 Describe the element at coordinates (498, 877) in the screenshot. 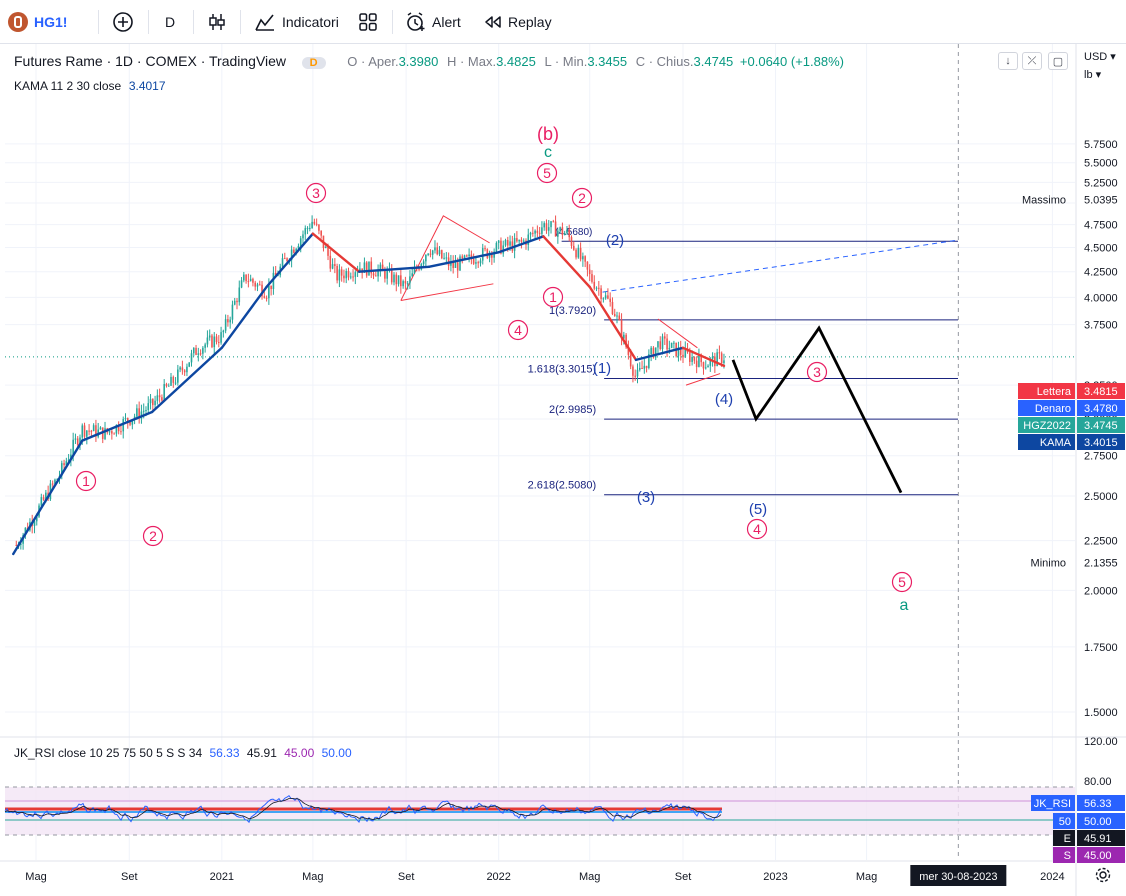

I see `time-tick-label: 2022` at that location.